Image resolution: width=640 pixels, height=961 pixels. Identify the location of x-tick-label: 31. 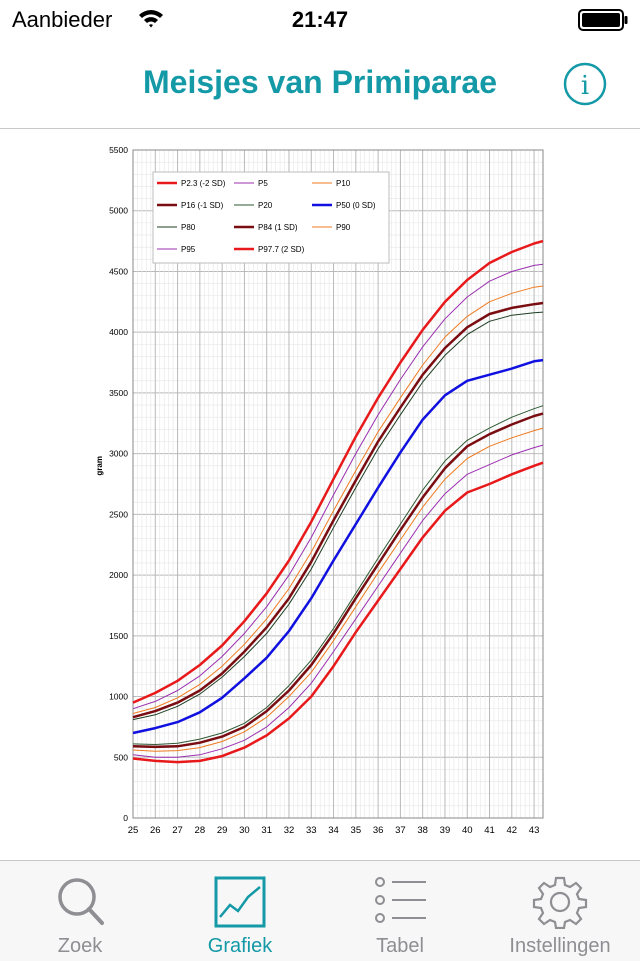
(266, 830).